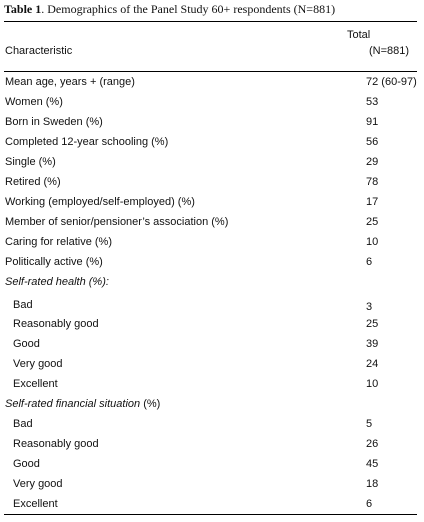 The width and height of the screenshot is (424, 522). What do you see at coordinates (372, 242) in the screenshot?
I see `row-value: 10` at bounding box center [372, 242].